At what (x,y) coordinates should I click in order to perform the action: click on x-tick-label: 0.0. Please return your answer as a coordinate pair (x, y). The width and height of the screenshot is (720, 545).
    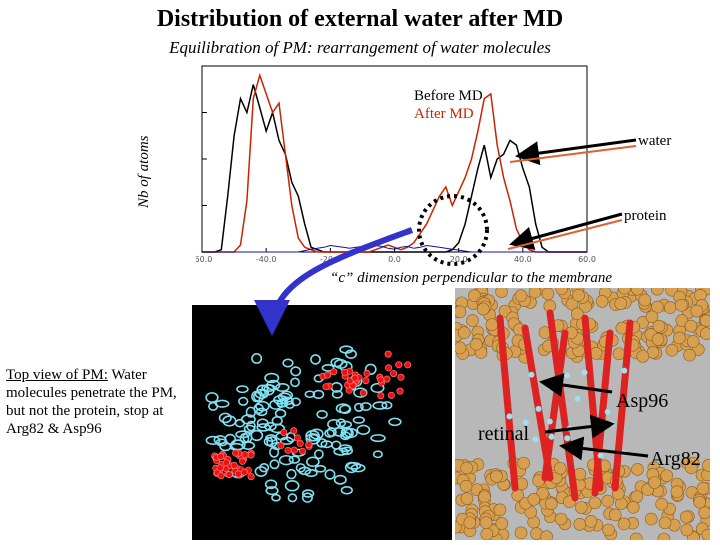
    Looking at the image, I should click on (394, 259).